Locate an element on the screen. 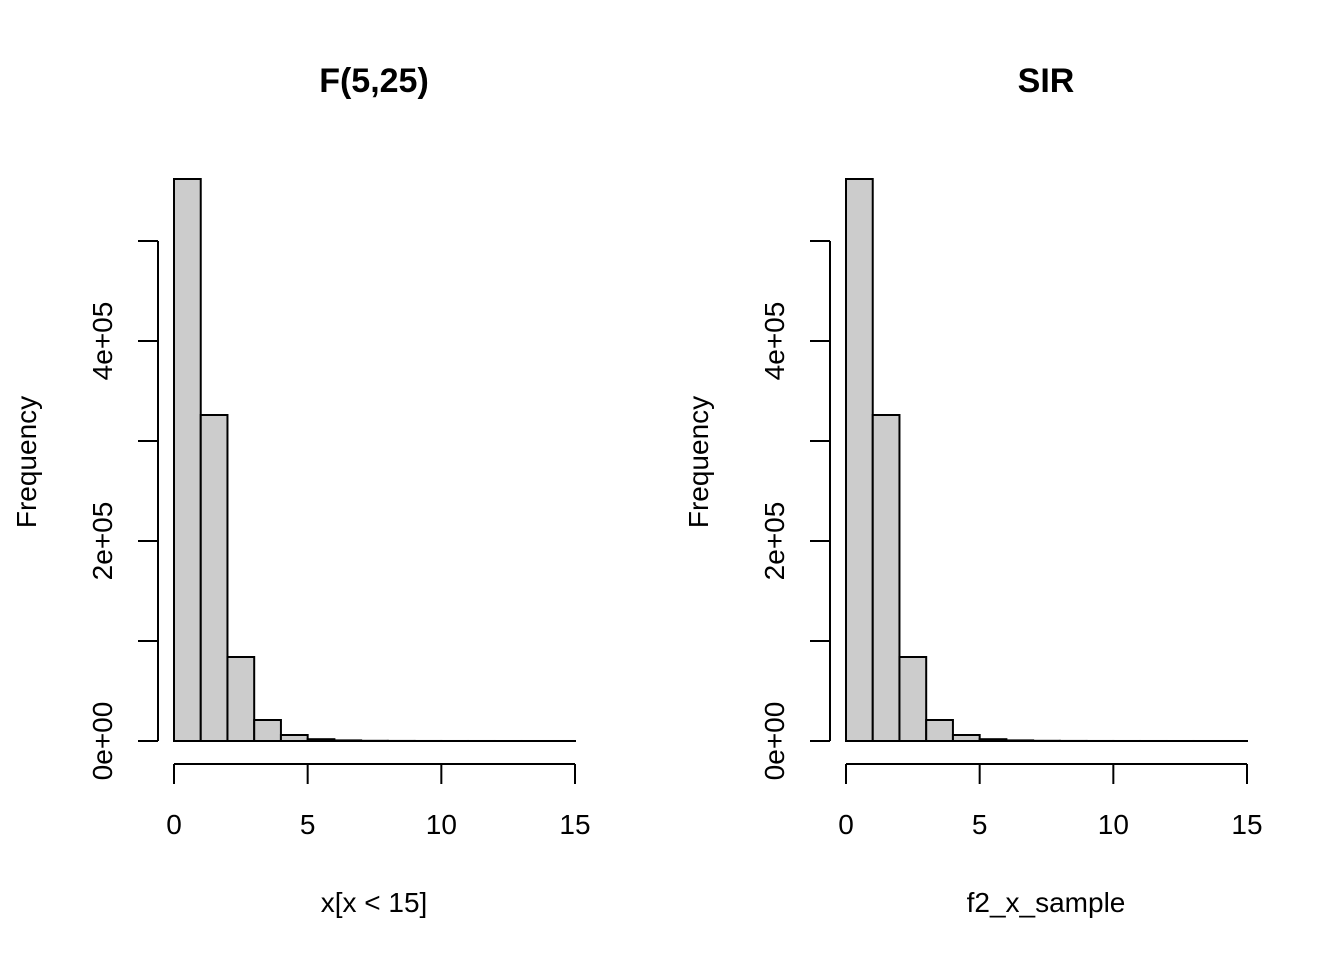 The image size is (1344, 960). chart-title: F(5,25) is located at coordinates (374, 81).